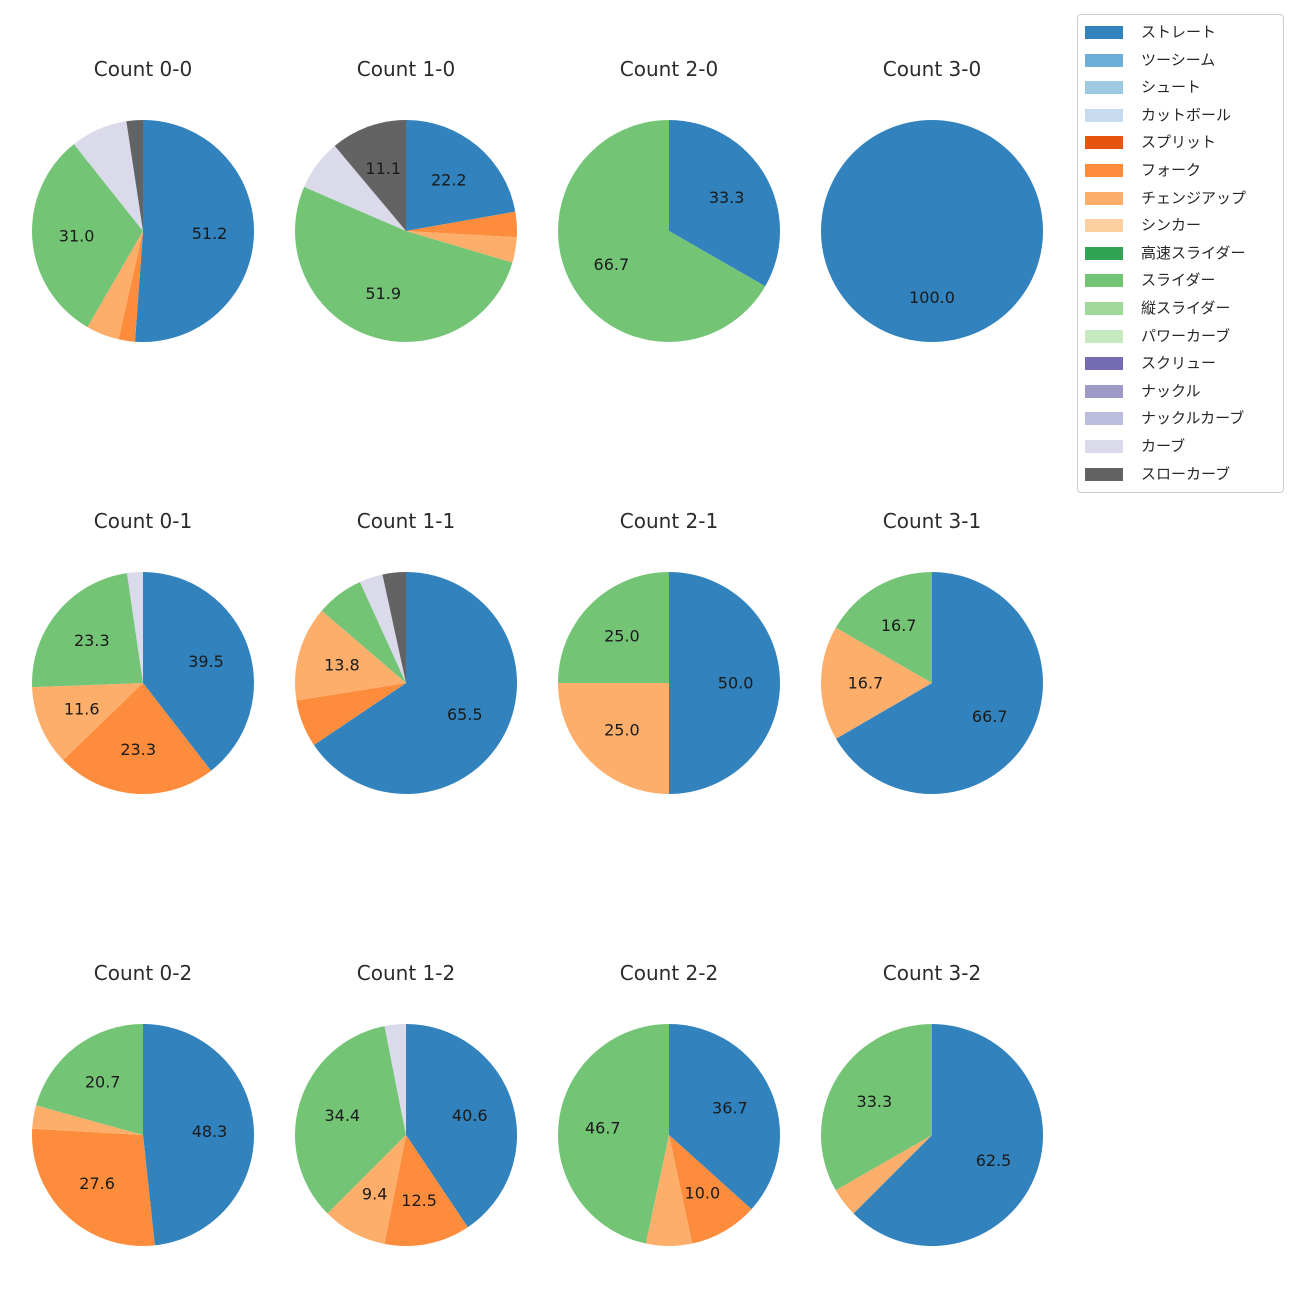  I want to click on pie-slice-label: 65.5, so click(465, 714).